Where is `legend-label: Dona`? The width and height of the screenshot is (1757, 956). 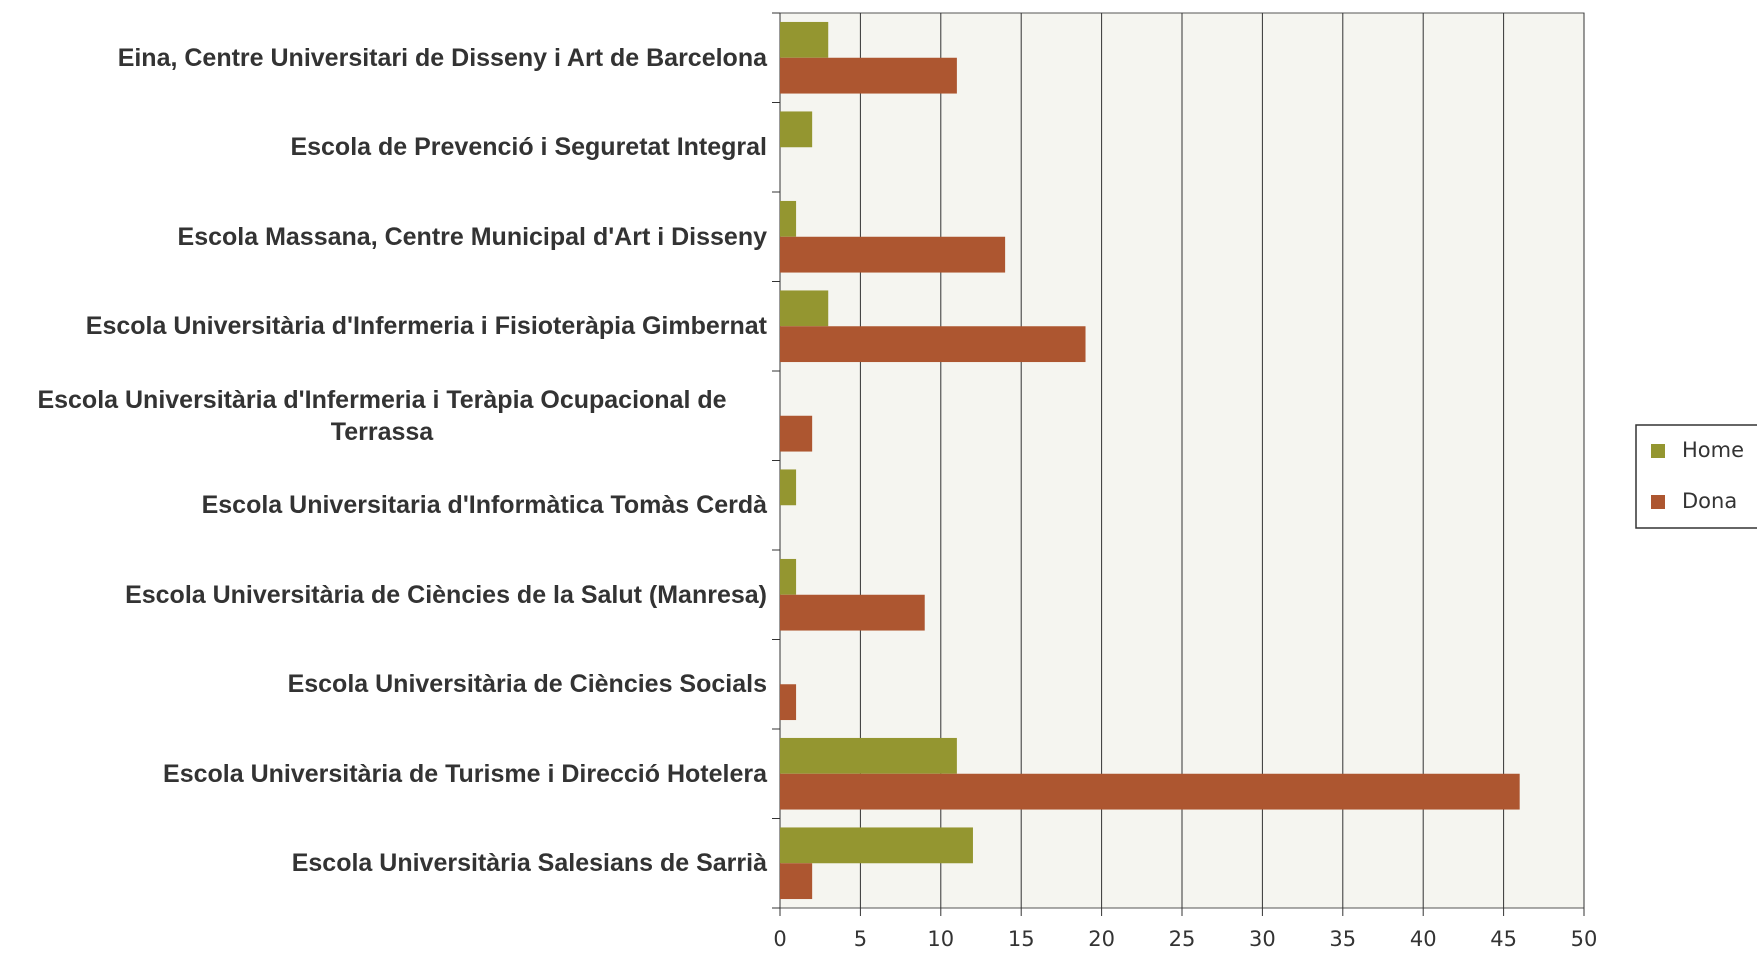
legend-label: Dona is located at coordinates (1709, 501).